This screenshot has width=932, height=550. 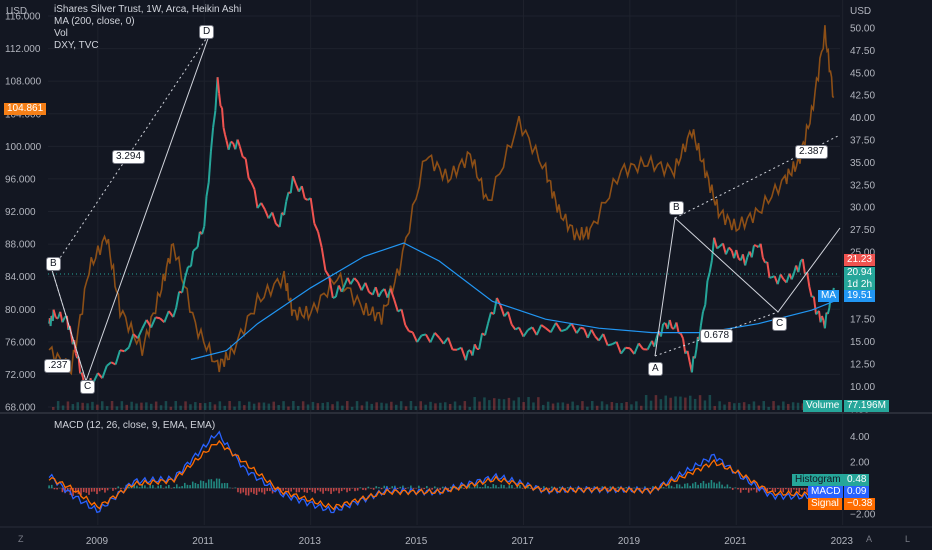 What do you see at coordinates (823, 406) in the screenshot?
I see `volume-tag-label: Volume` at bounding box center [823, 406].